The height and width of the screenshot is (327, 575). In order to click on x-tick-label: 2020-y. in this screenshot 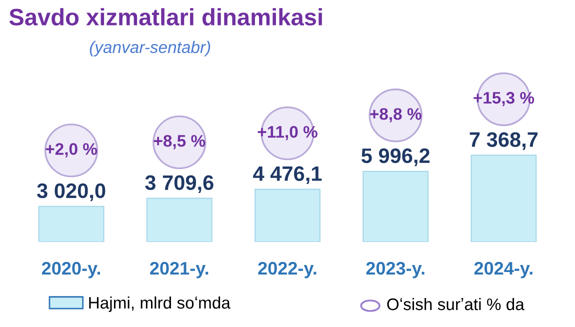, I will do `click(71, 270)`.